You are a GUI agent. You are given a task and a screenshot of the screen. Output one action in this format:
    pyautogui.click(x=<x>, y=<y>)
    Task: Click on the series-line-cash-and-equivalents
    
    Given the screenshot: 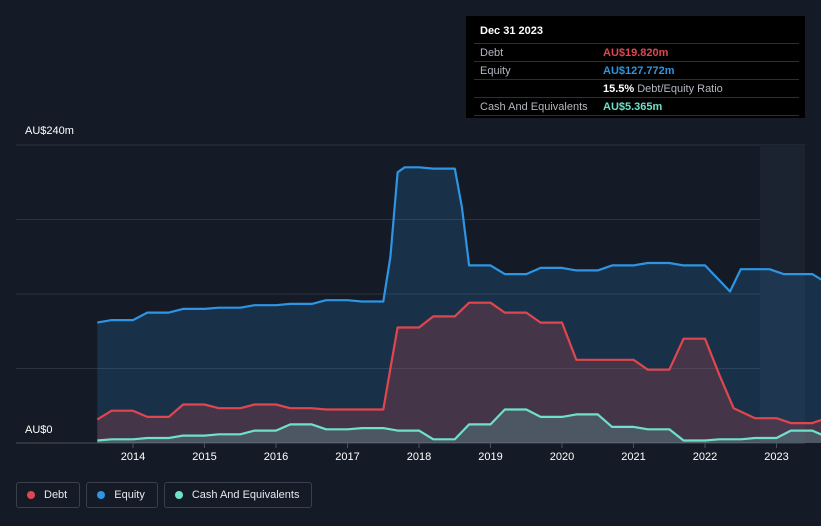 What is the action you would take?
    pyautogui.click(x=459, y=425)
    